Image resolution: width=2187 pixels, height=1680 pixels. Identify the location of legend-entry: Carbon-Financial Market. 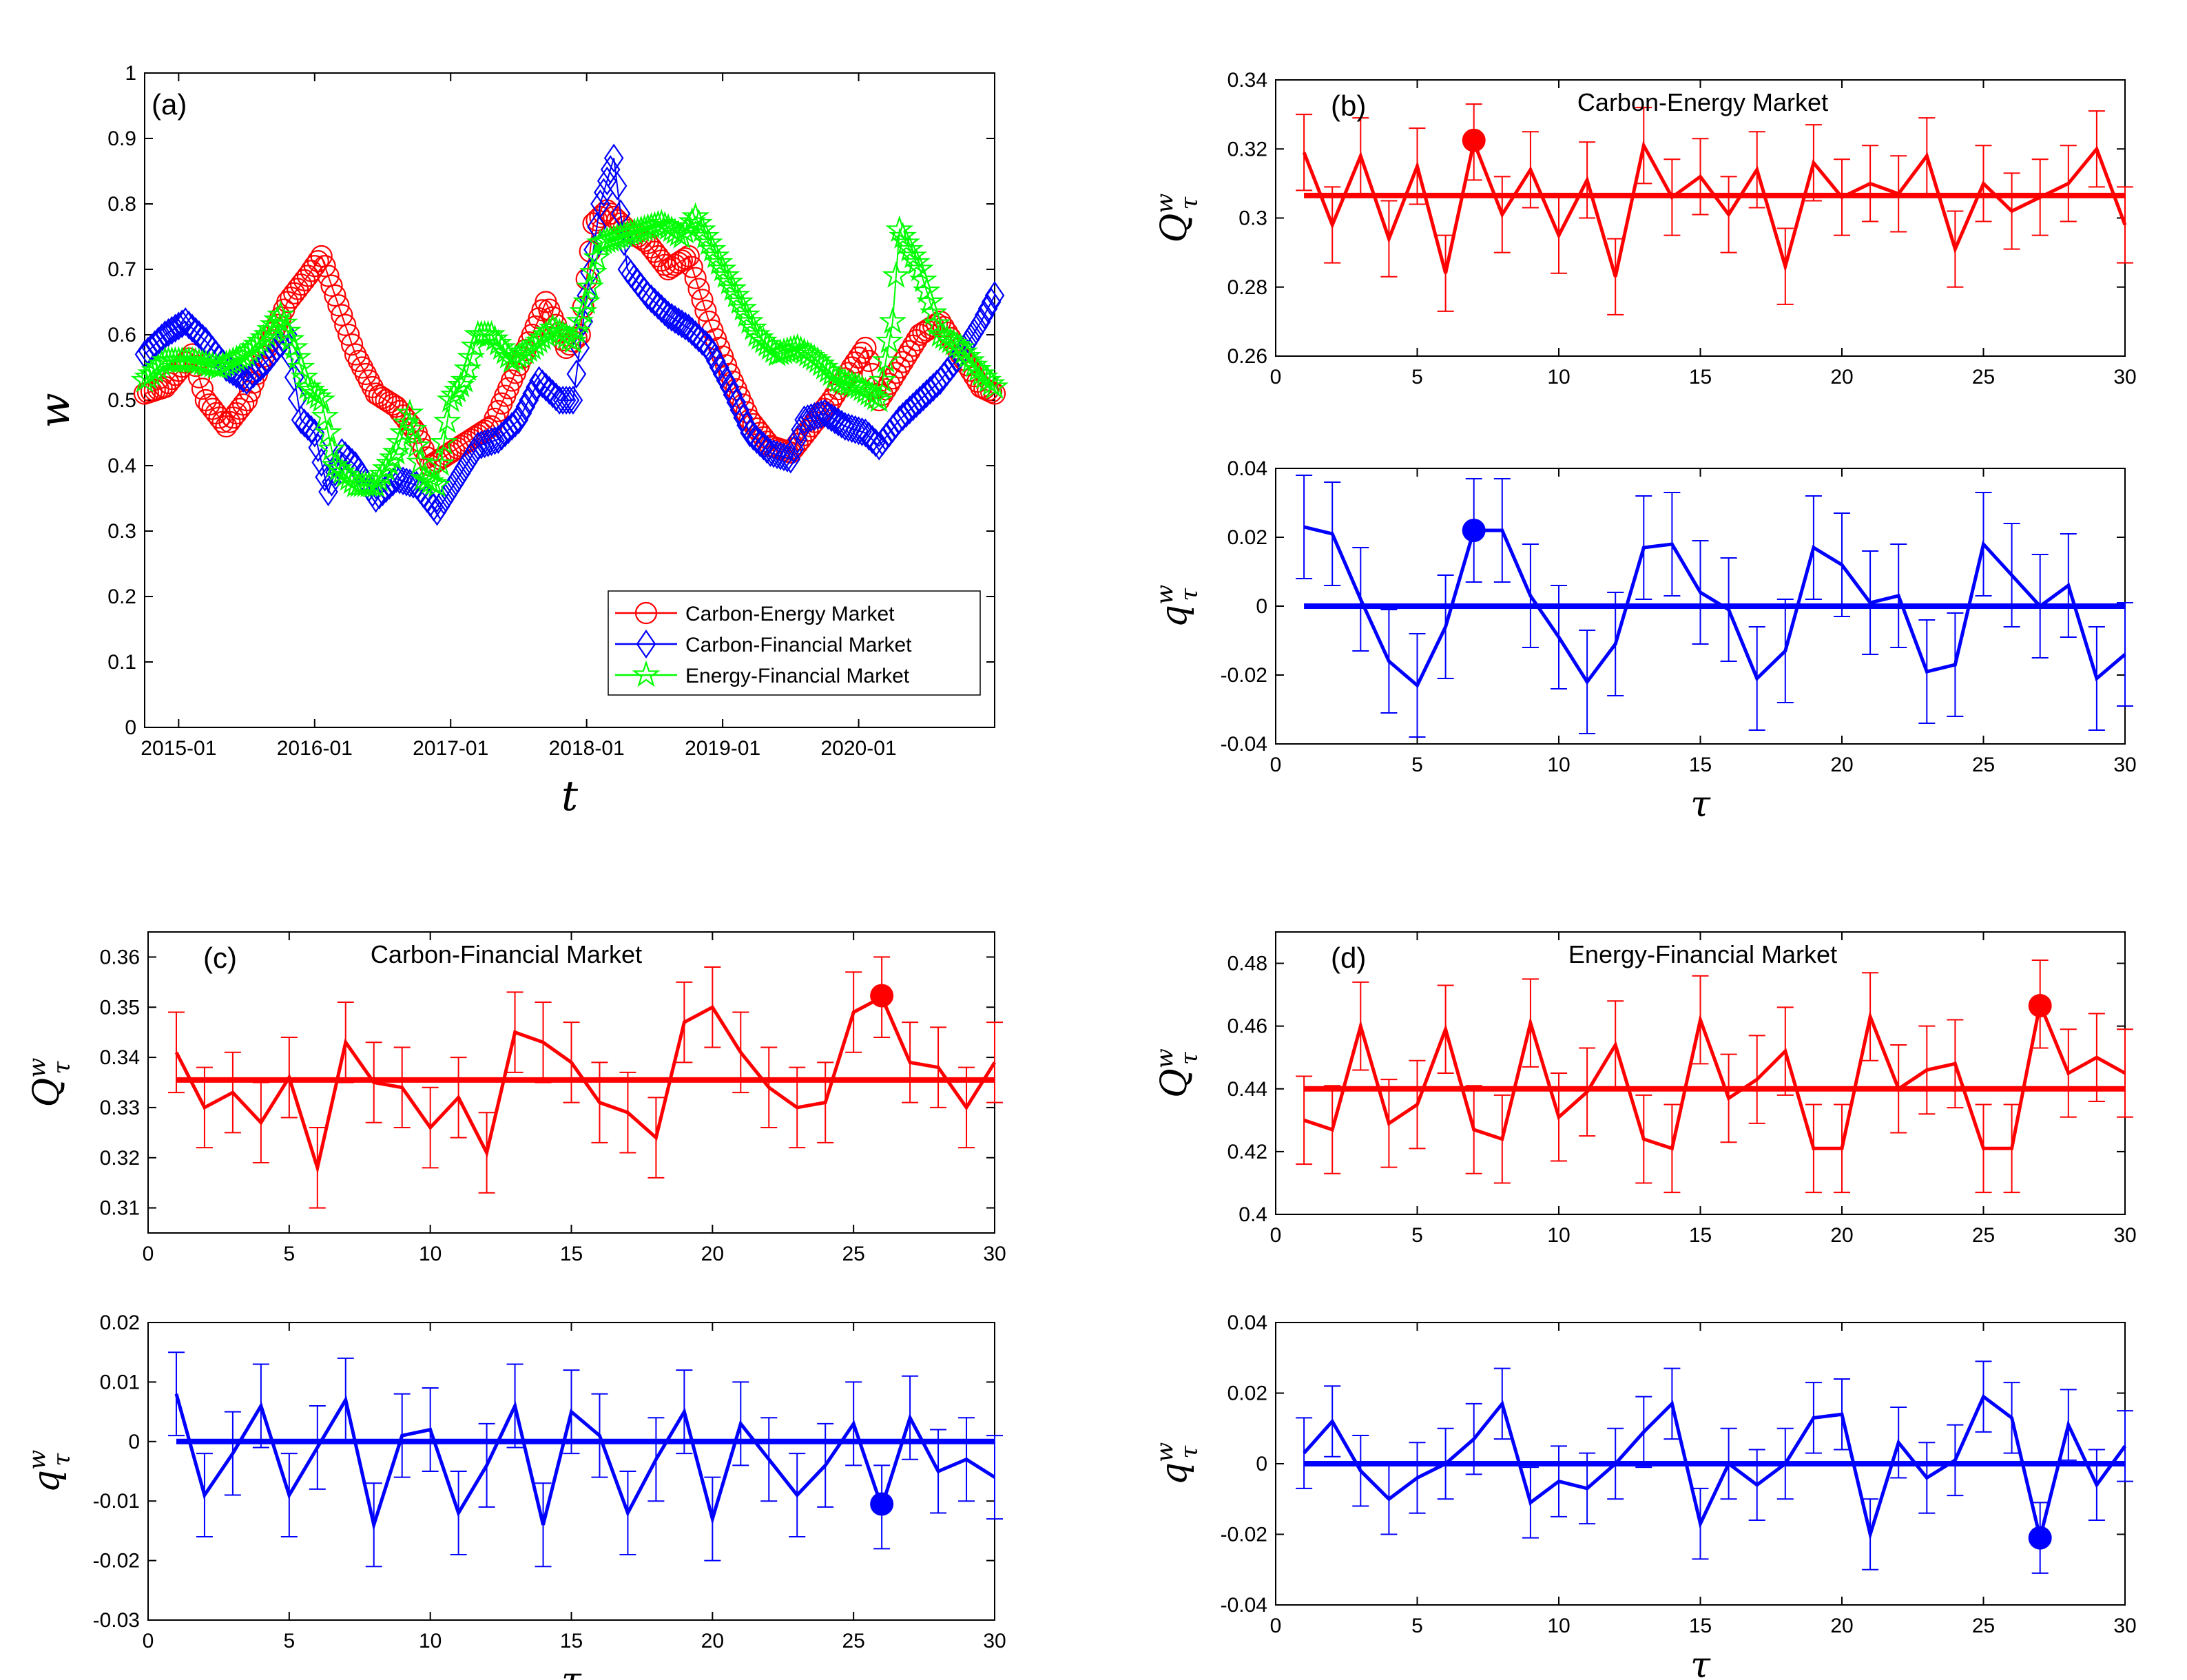
(798, 645).